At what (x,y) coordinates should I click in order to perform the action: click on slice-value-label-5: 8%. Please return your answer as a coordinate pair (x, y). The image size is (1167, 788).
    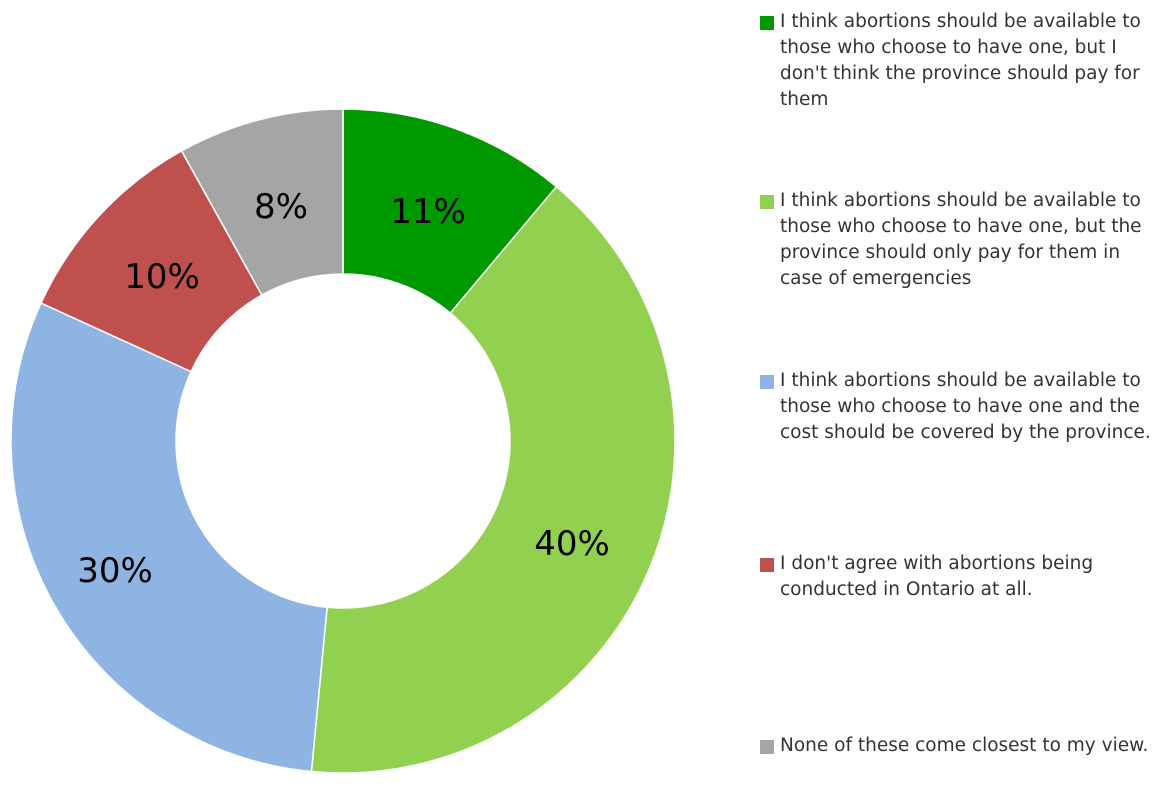
    Looking at the image, I should click on (281, 207).